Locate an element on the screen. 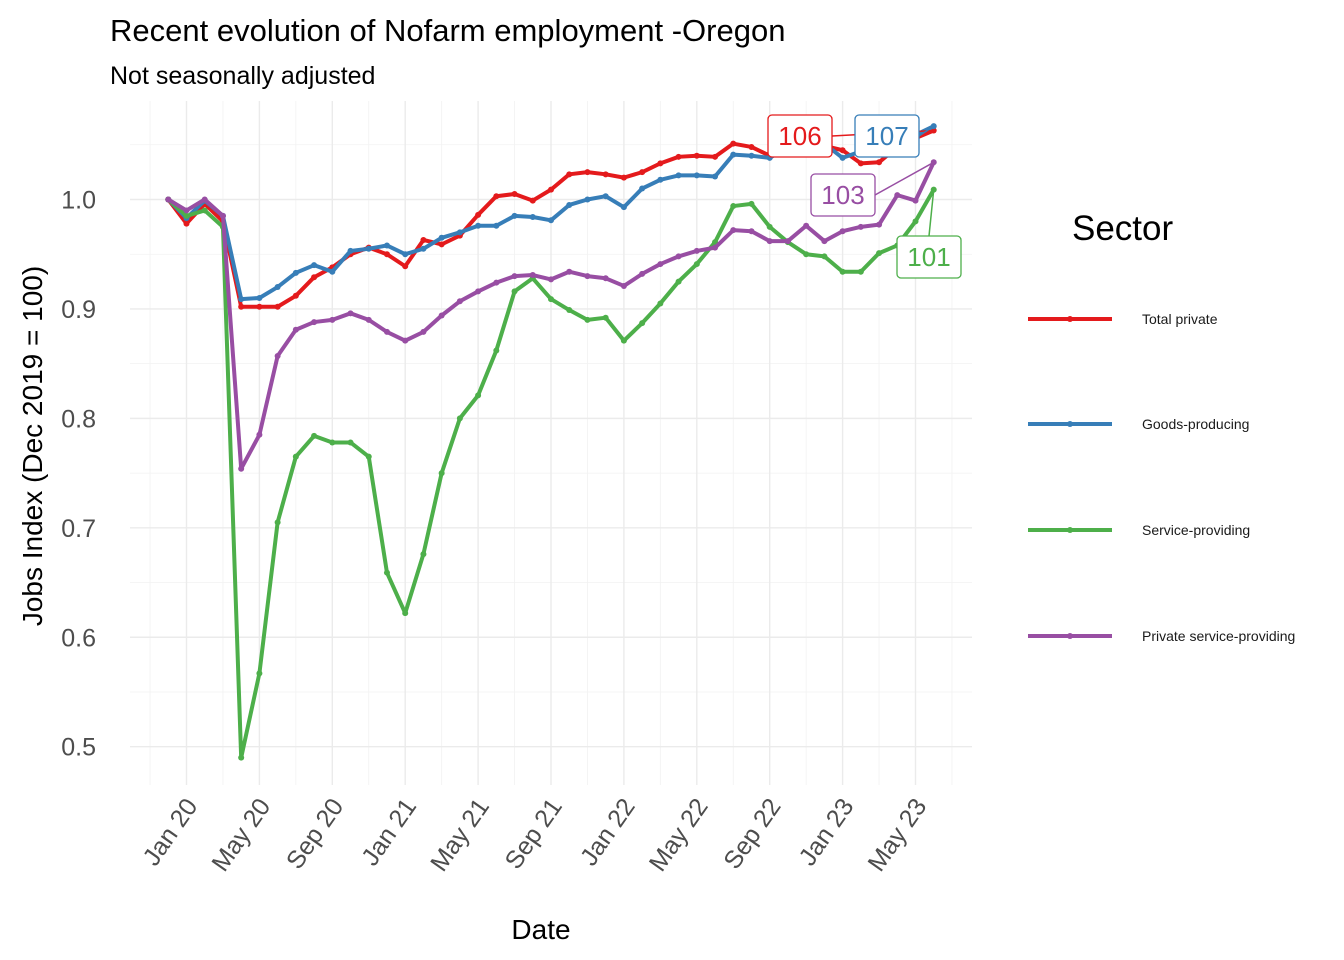 The image size is (1344, 960). chart-subtitle: Not seasonally adjusted is located at coordinates (242, 76).